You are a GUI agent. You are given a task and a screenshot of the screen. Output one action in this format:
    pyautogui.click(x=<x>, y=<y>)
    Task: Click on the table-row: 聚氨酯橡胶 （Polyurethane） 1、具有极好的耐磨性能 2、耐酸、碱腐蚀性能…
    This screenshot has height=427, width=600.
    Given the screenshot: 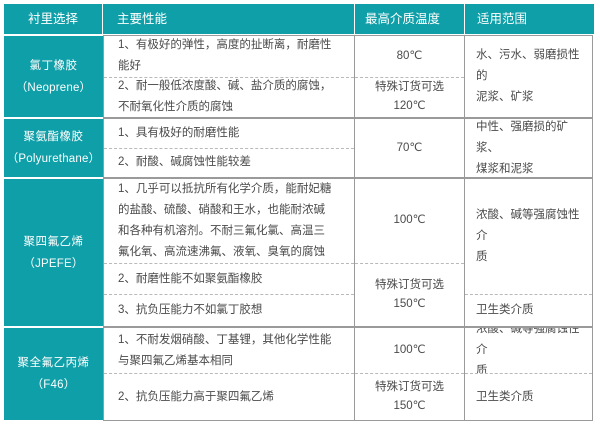 What is the action you would take?
    pyautogui.click(x=299, y=148)
    